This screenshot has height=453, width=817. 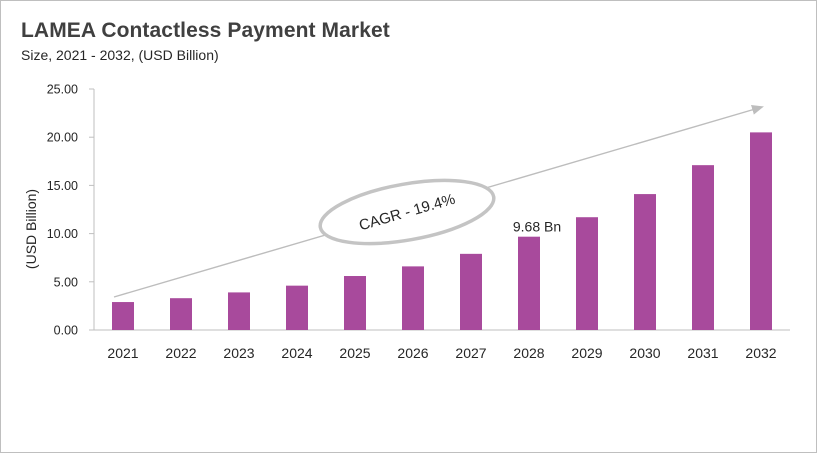 What do you see at coordinates (123, 316) in the screenshot?
I see `bar-2021` at bounding box center [123, 316].